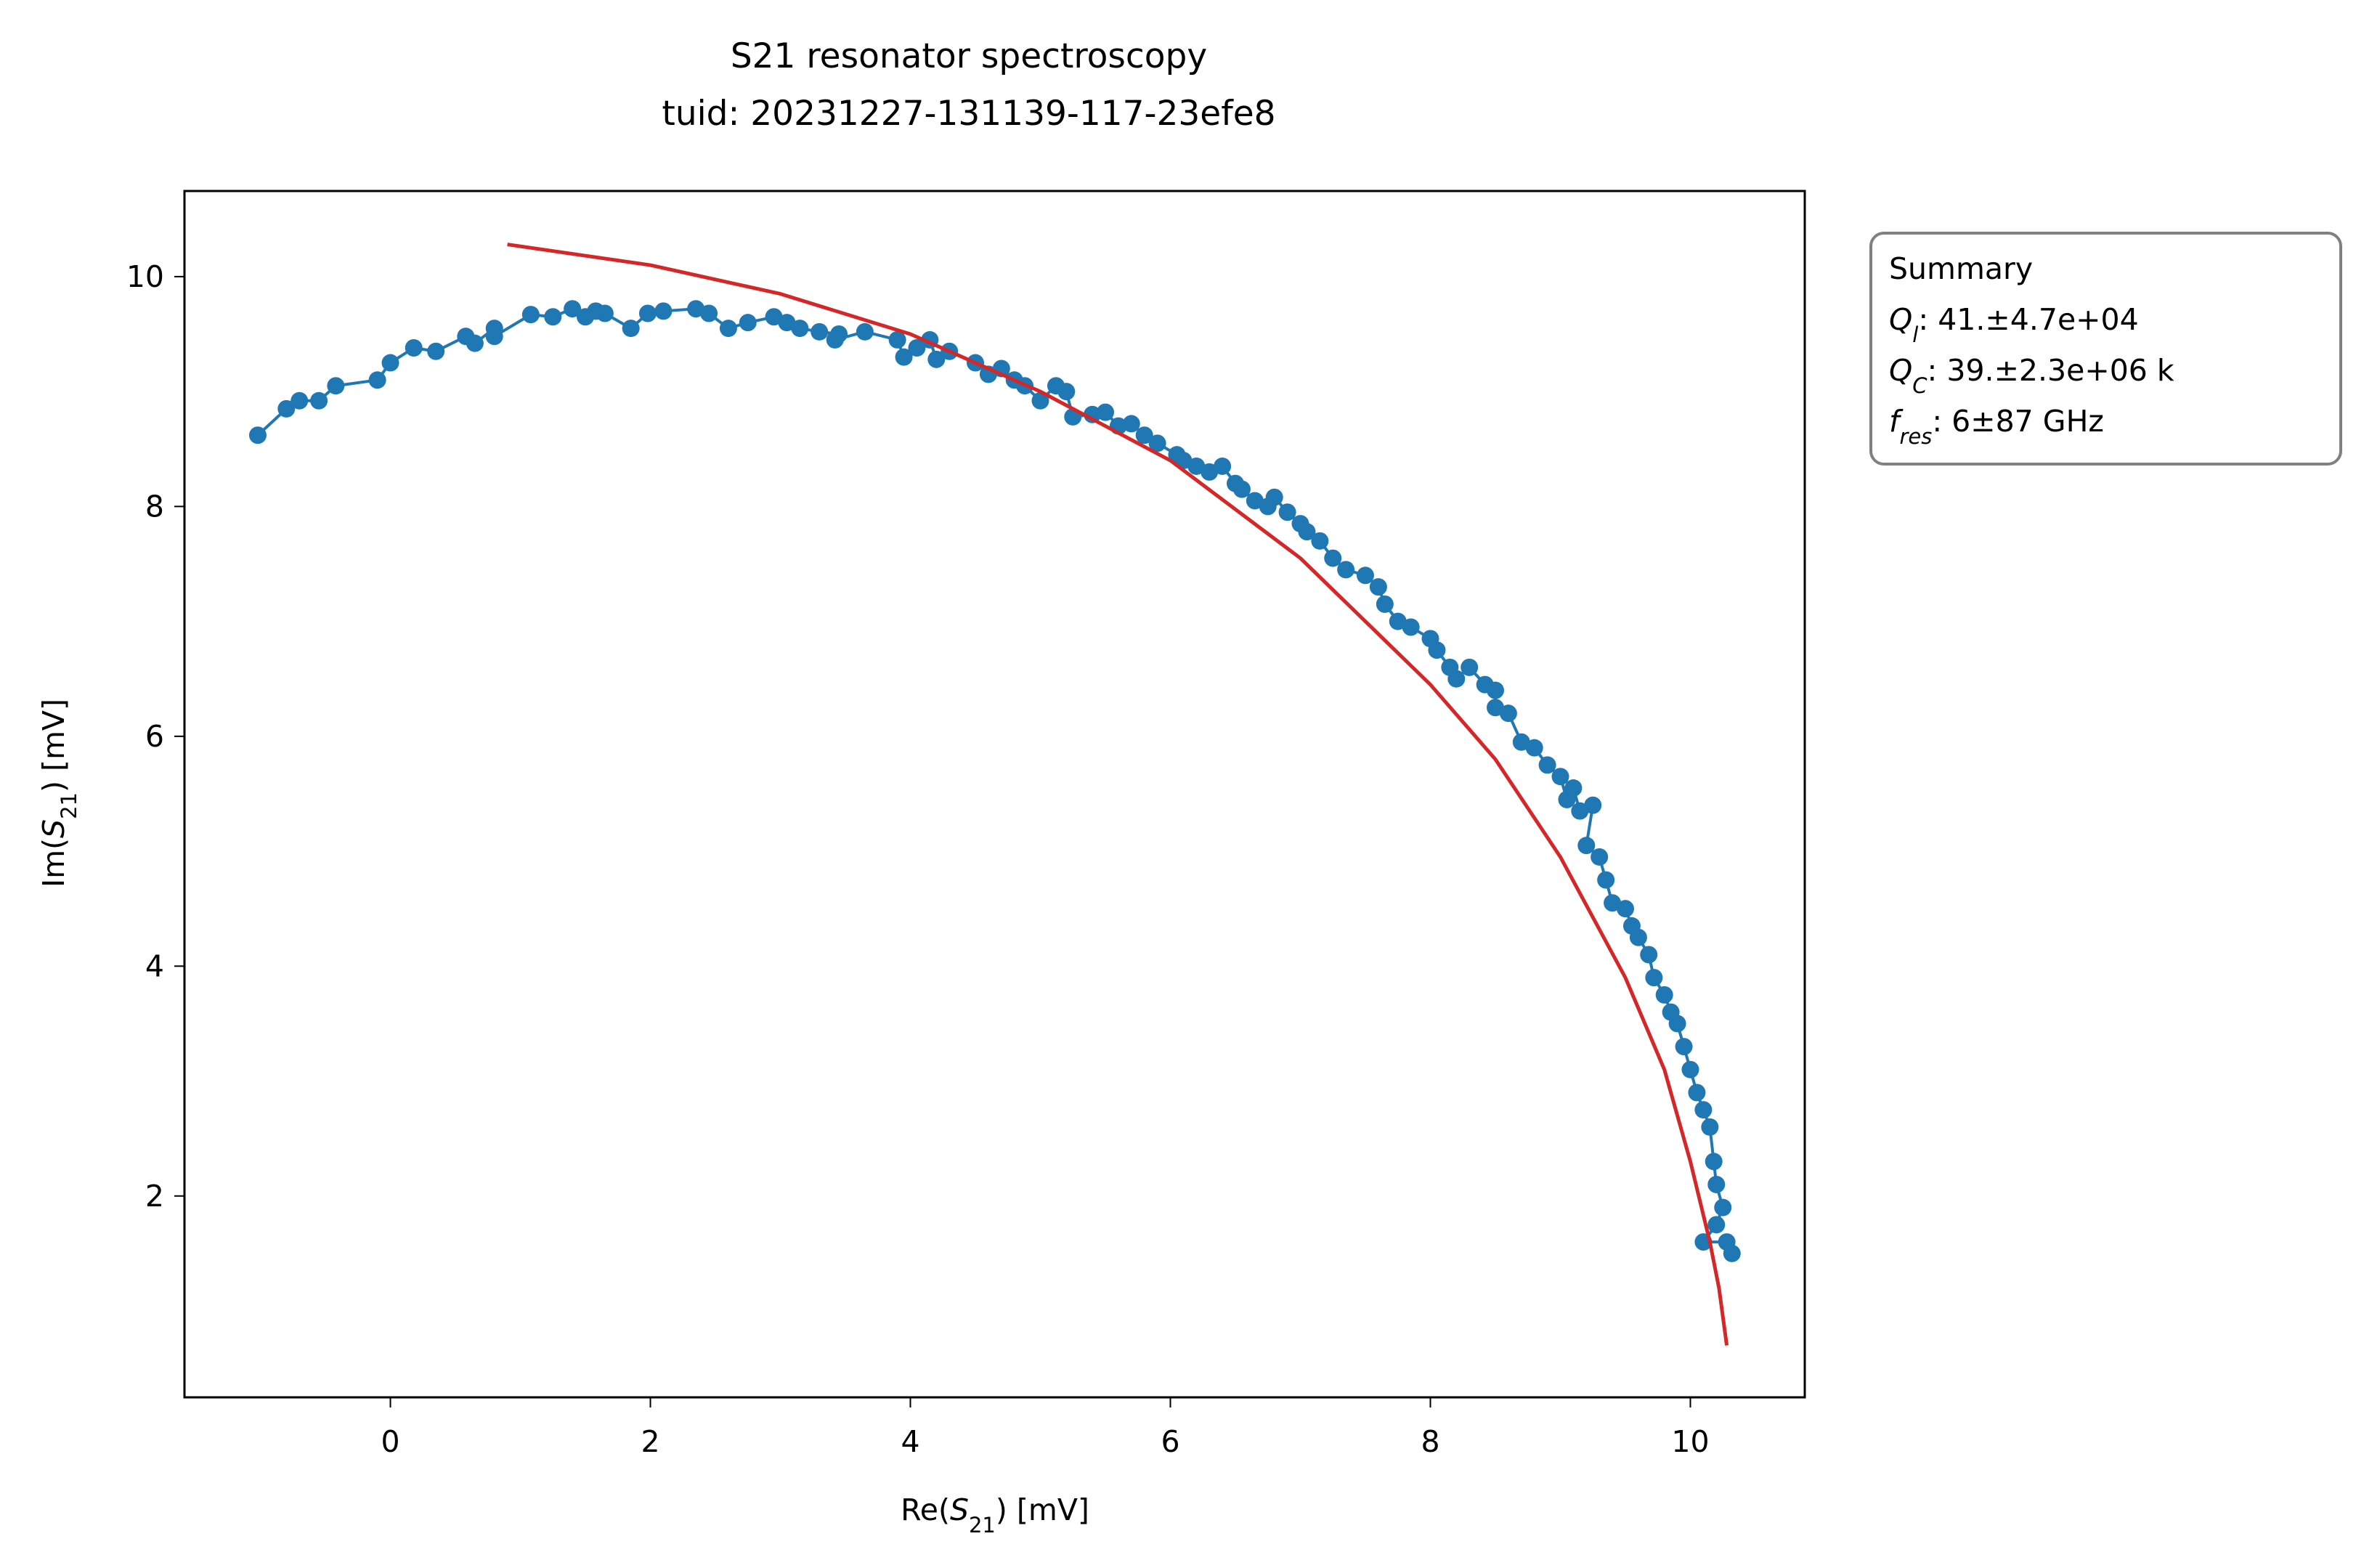 The image size is (2356, 1568). What do you see at coordinates (58, 793) in the screenshot?
I see `y-axis-label: Im(S21) [mV]` at bounding box center [58, 793].